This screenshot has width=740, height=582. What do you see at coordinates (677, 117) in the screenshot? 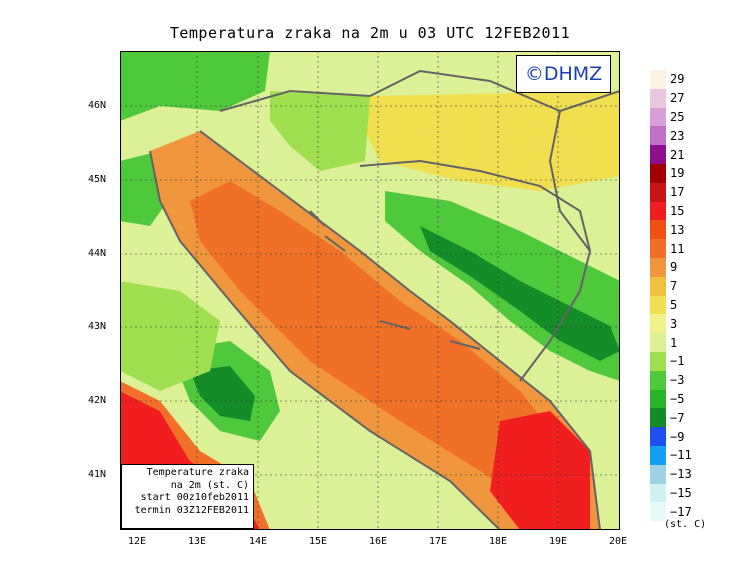
I see `legend-label: 25` at bounding box center [677, 117].